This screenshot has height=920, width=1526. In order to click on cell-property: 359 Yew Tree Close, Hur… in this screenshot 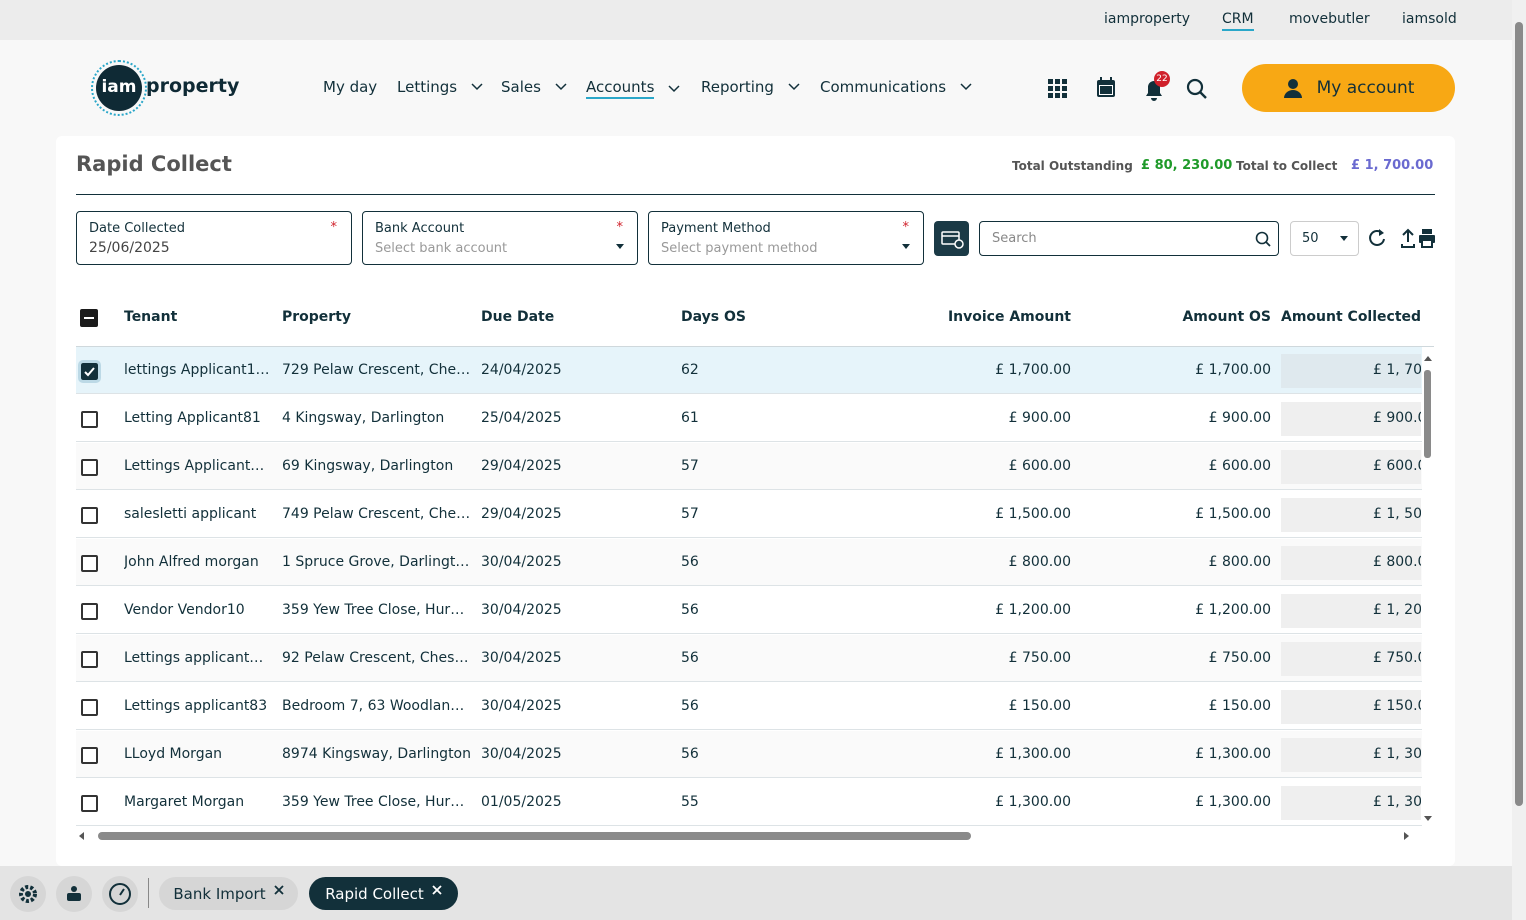, I will do `click(377, 610)`.